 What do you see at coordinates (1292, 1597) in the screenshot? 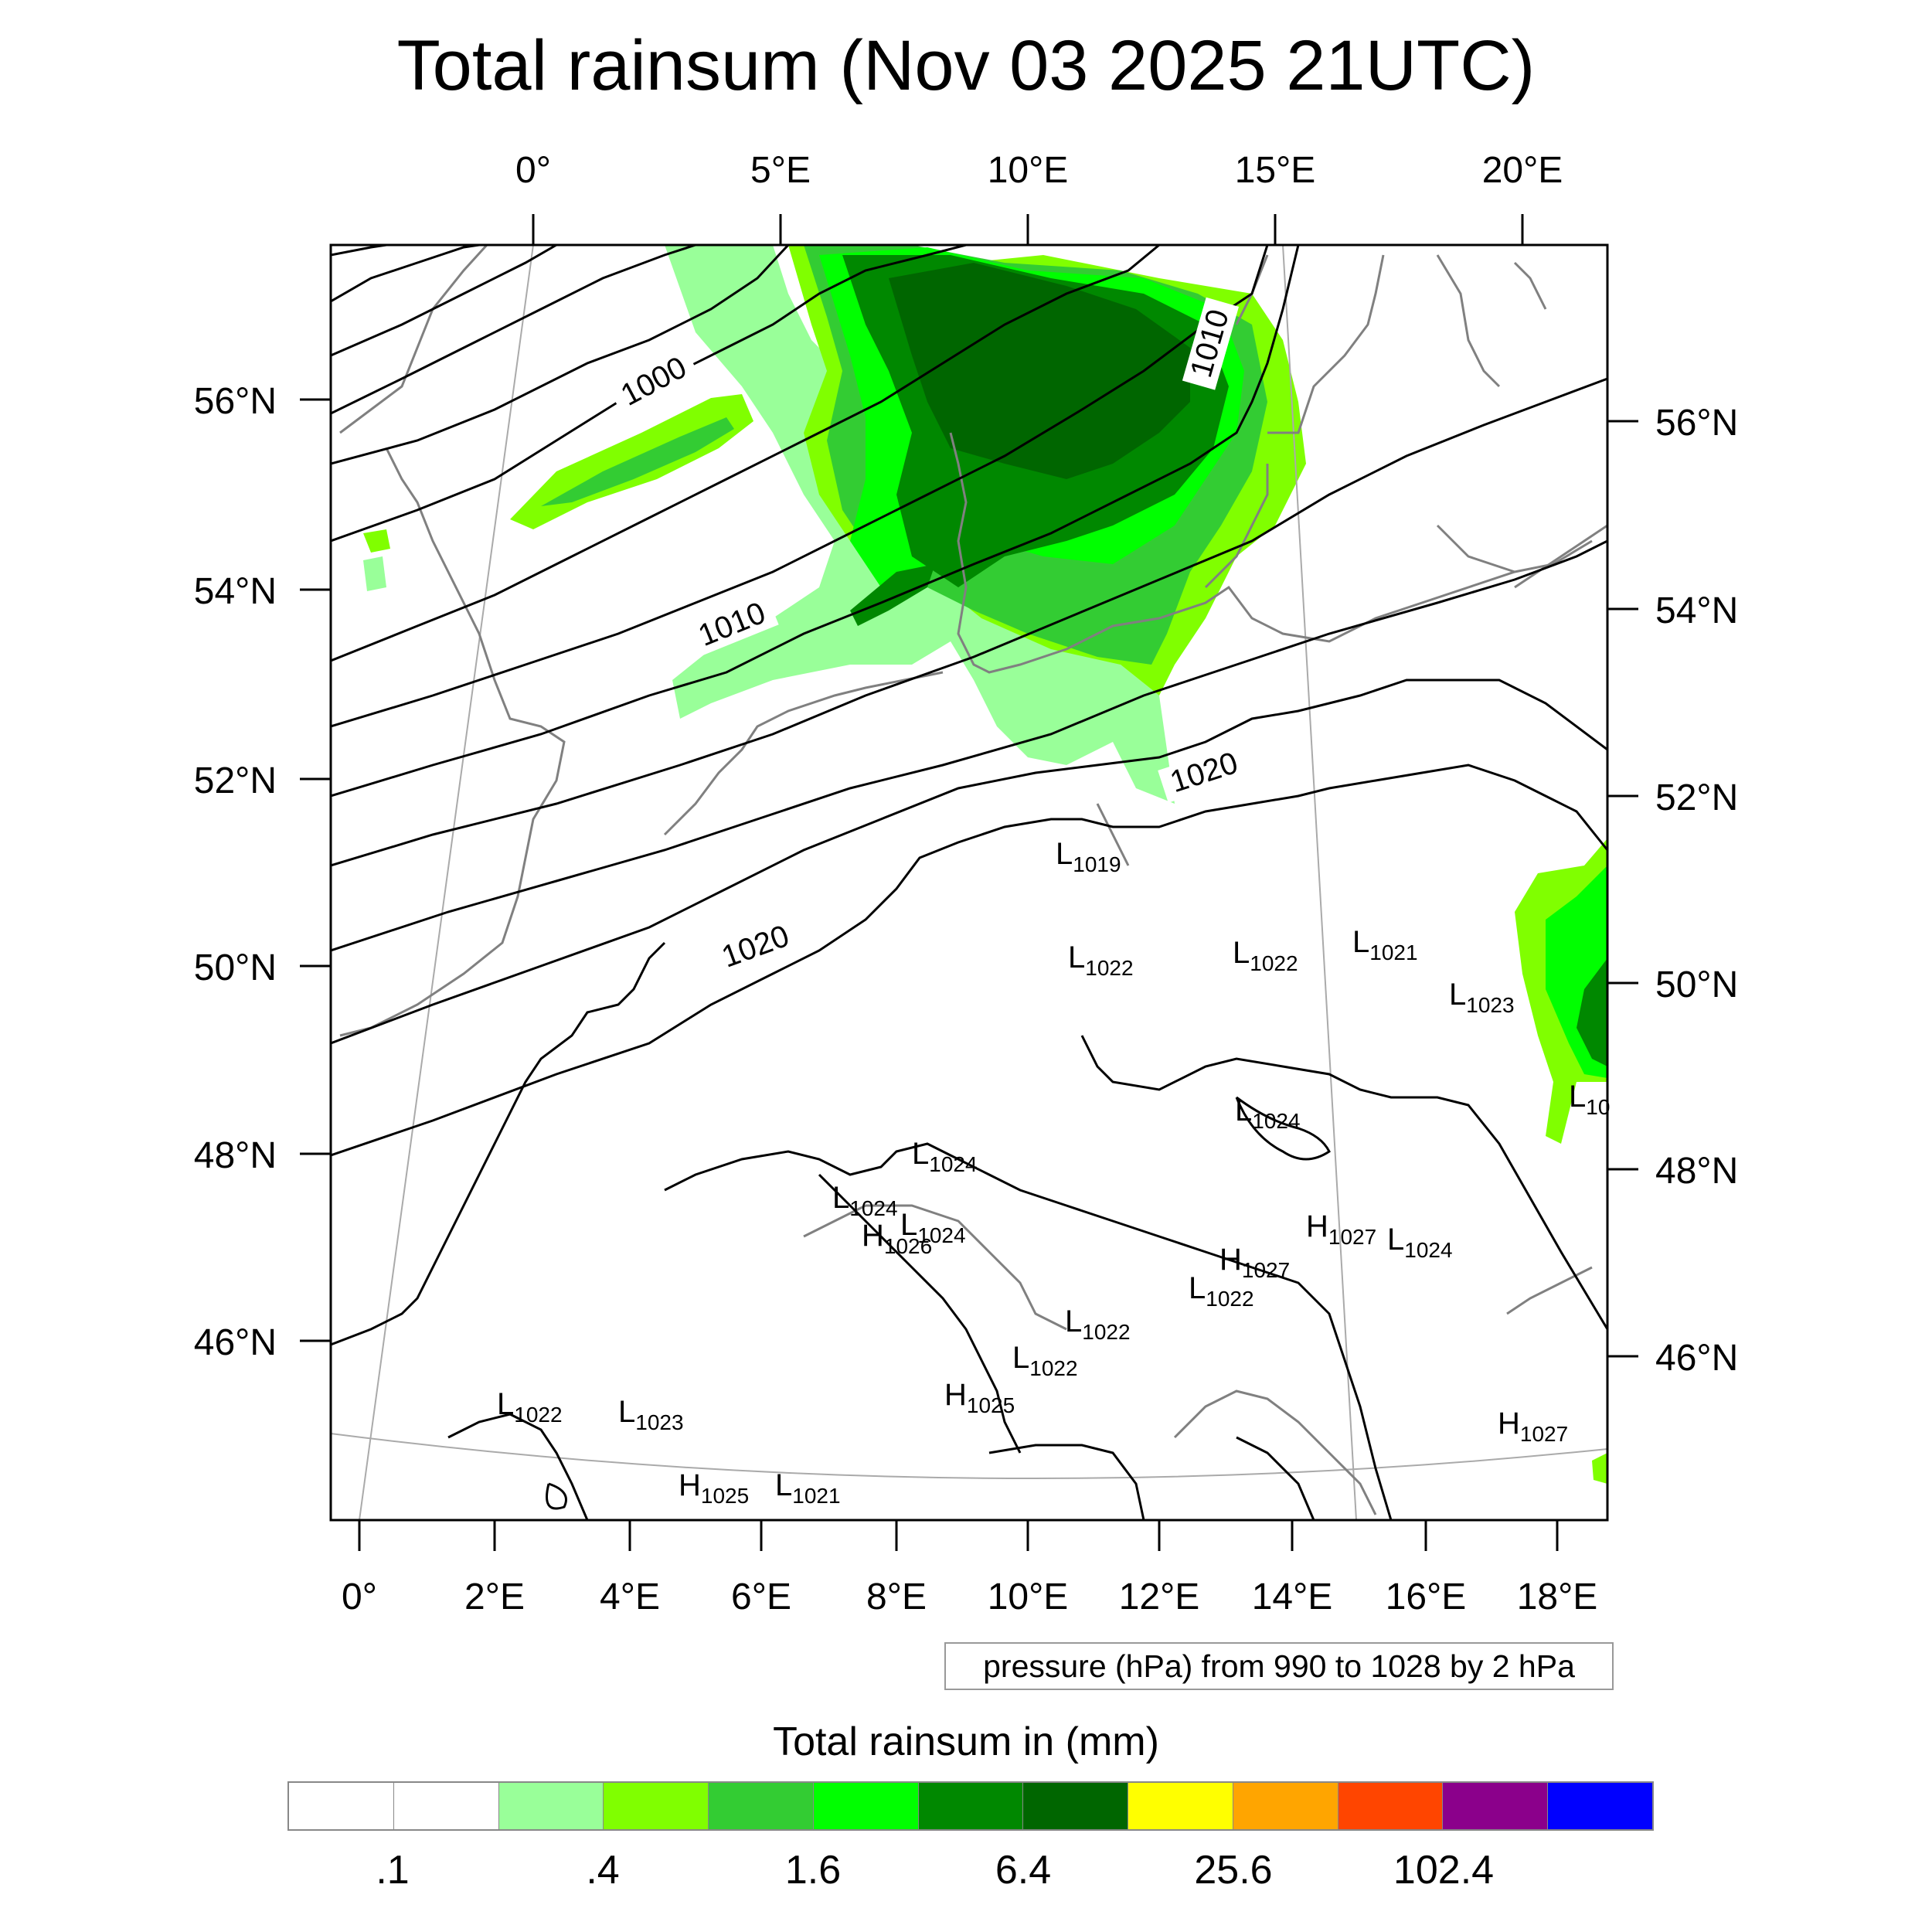
I see `bottom-lon-label: 14°E` at bounding box center [1292, 1597].